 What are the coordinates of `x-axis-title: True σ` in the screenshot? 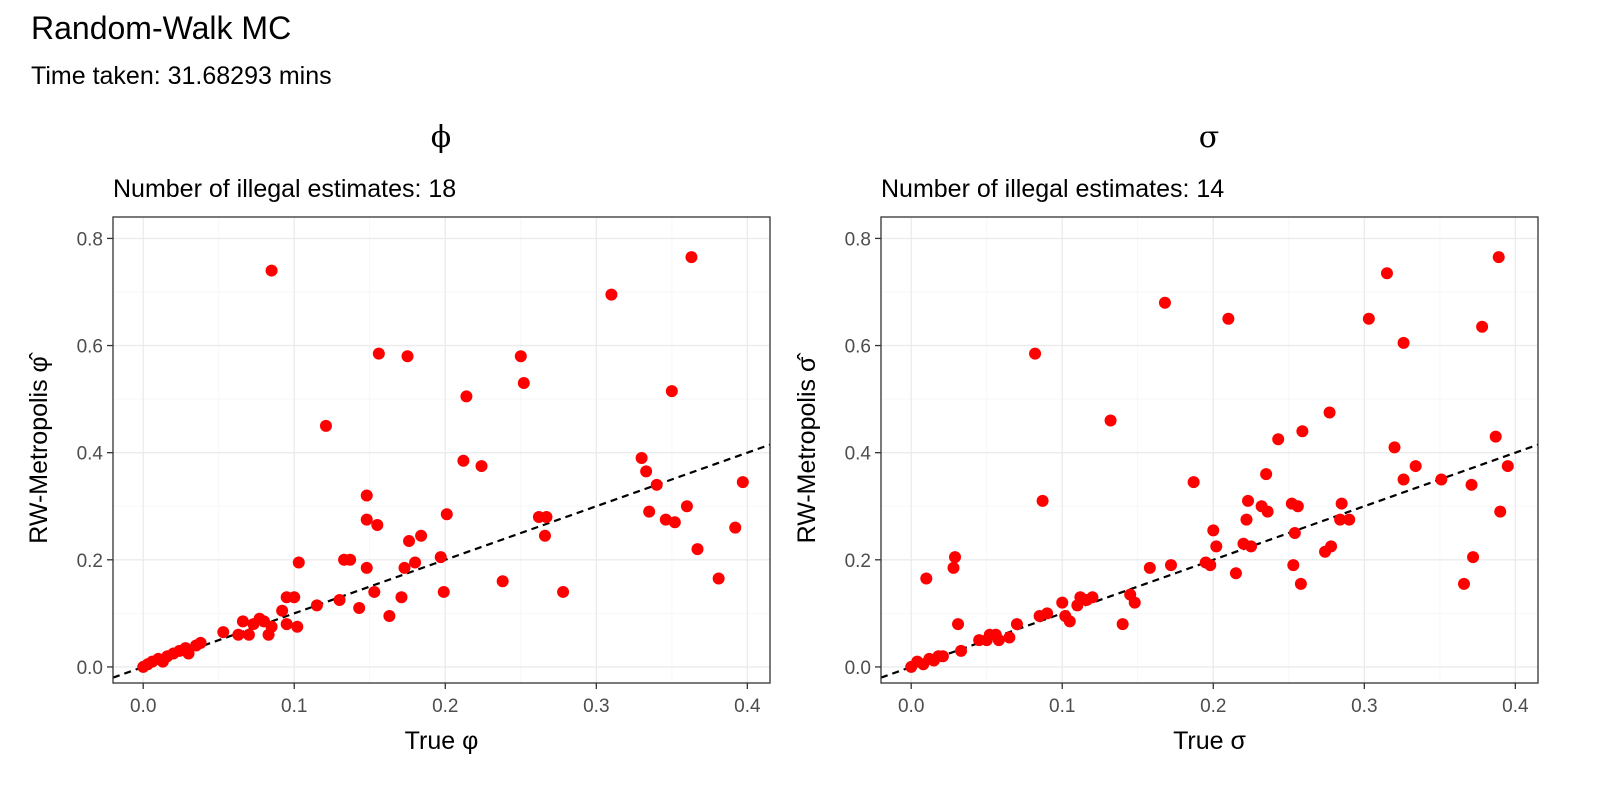 It's located at (1209, 741).